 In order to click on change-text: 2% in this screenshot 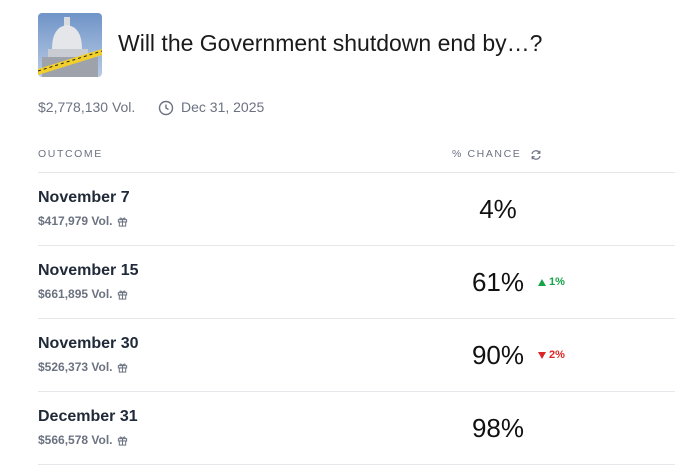, I will do `click(557, 355)`.